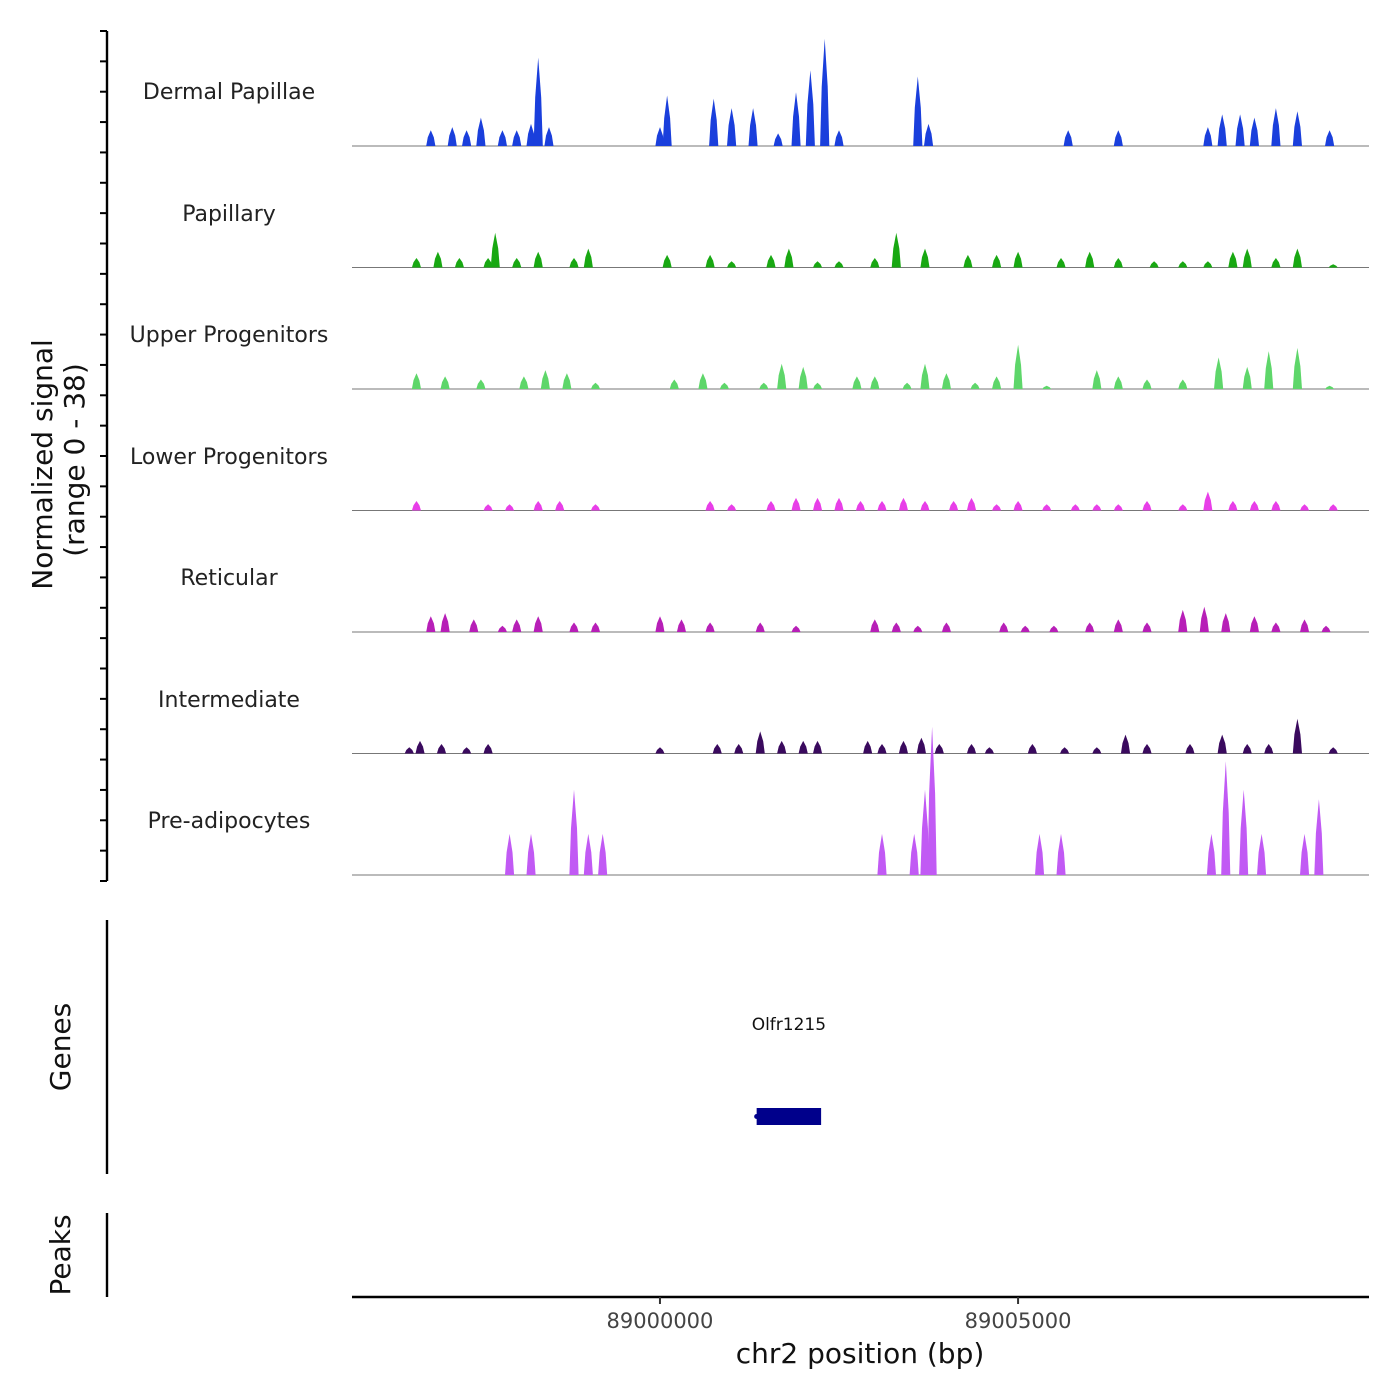 The image size is (1400, 1400). What do you see at coordinates (860, 92) in the screenshot?
I see `track-dermal-papillae` at bounding box center [860, 92].